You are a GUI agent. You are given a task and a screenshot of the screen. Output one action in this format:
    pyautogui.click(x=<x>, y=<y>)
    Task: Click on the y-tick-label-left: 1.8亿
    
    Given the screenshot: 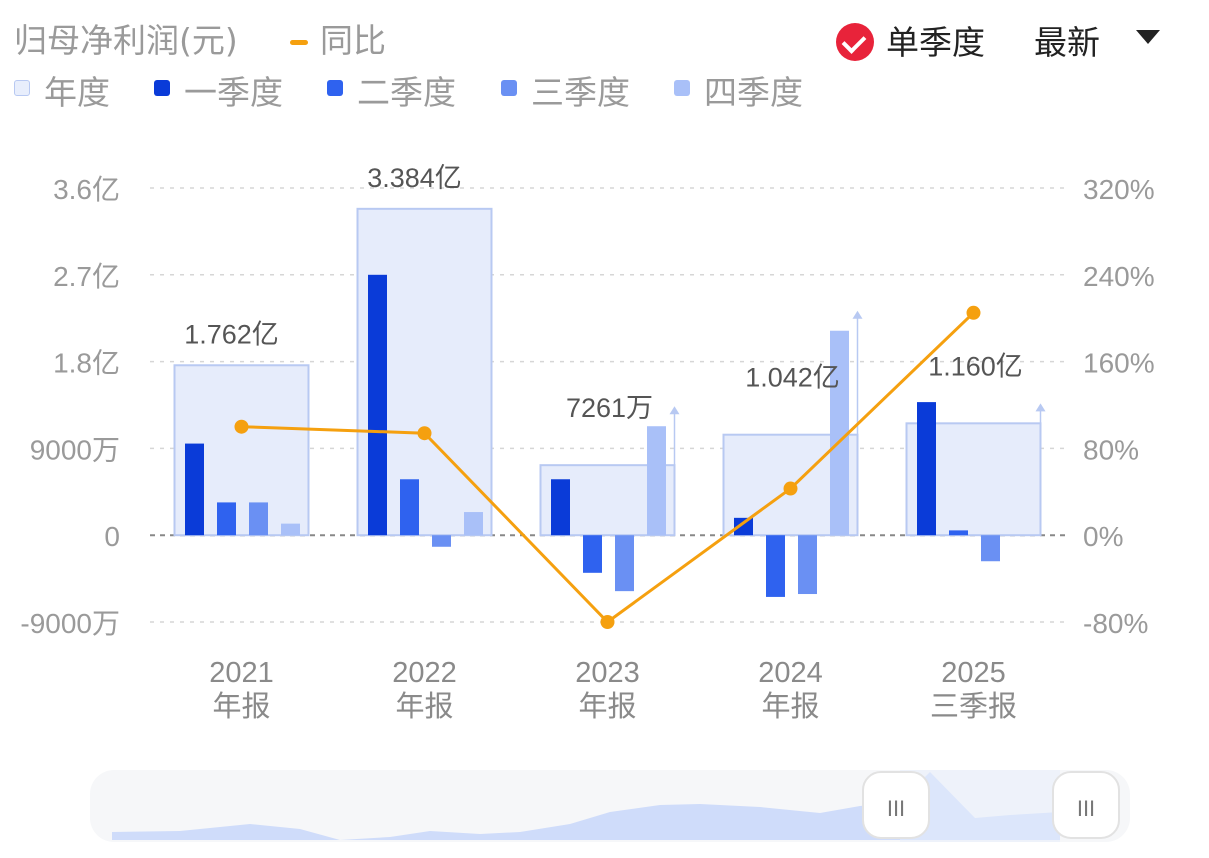 What is the action you would take?
    pyautogui.click(x=86, y=363)
    